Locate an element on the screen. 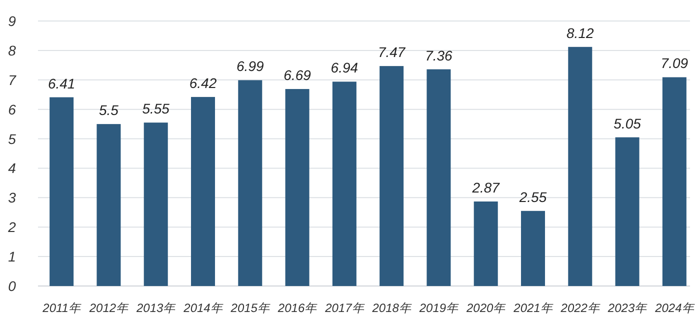 This screenshot has height=330, width=700. data-label: 7.36 is located at coordinates (439, 55).